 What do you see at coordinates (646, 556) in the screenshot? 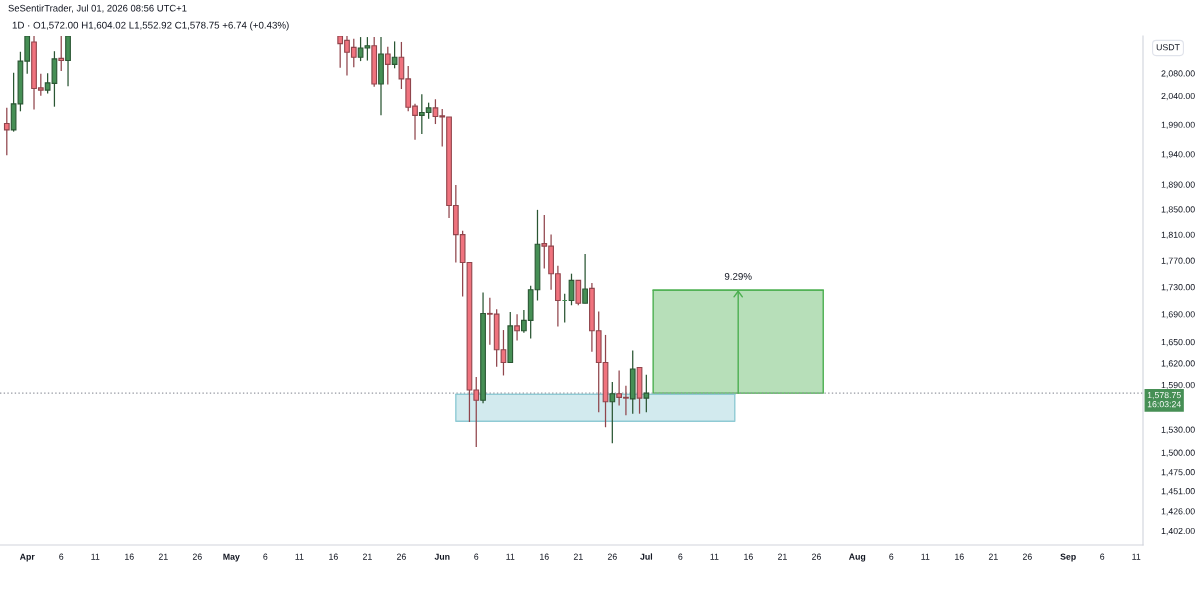
I see `x-tick-label: Jul` at bounding box center [646, 556].